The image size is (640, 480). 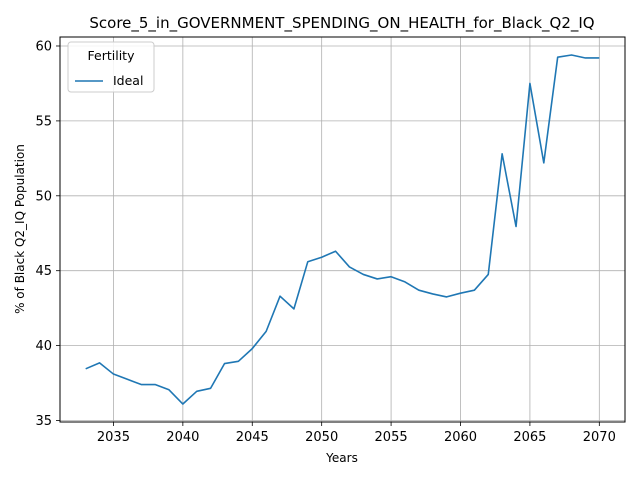 What do you see at coordinates (43, 46) in the screenshot?
I see `y-tick-label: 60` at bounding box center [43, 46].